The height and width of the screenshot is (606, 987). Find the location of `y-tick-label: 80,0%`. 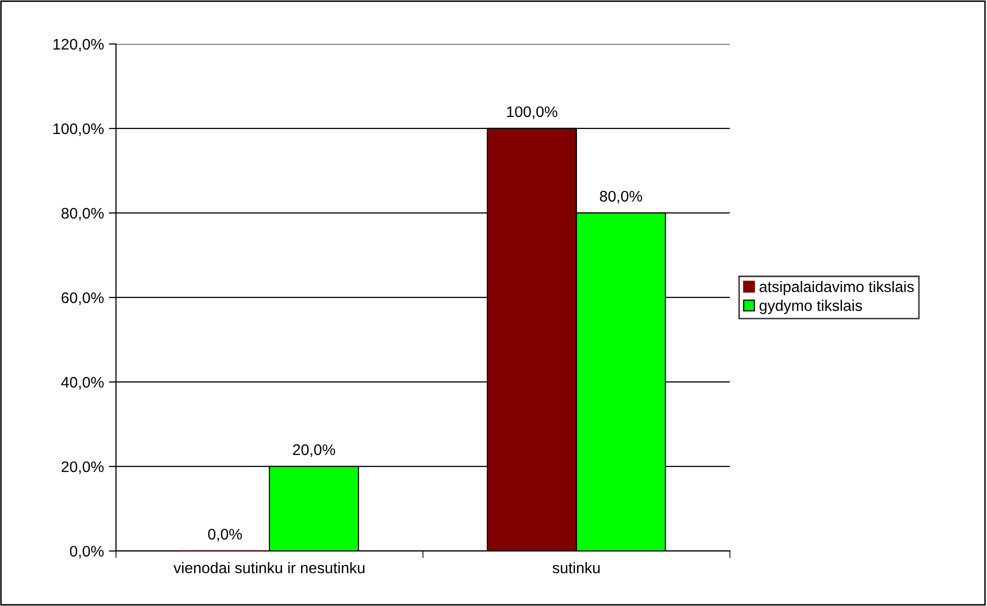

y-tick-label: 80,0% is located at coordinates (83, 214).